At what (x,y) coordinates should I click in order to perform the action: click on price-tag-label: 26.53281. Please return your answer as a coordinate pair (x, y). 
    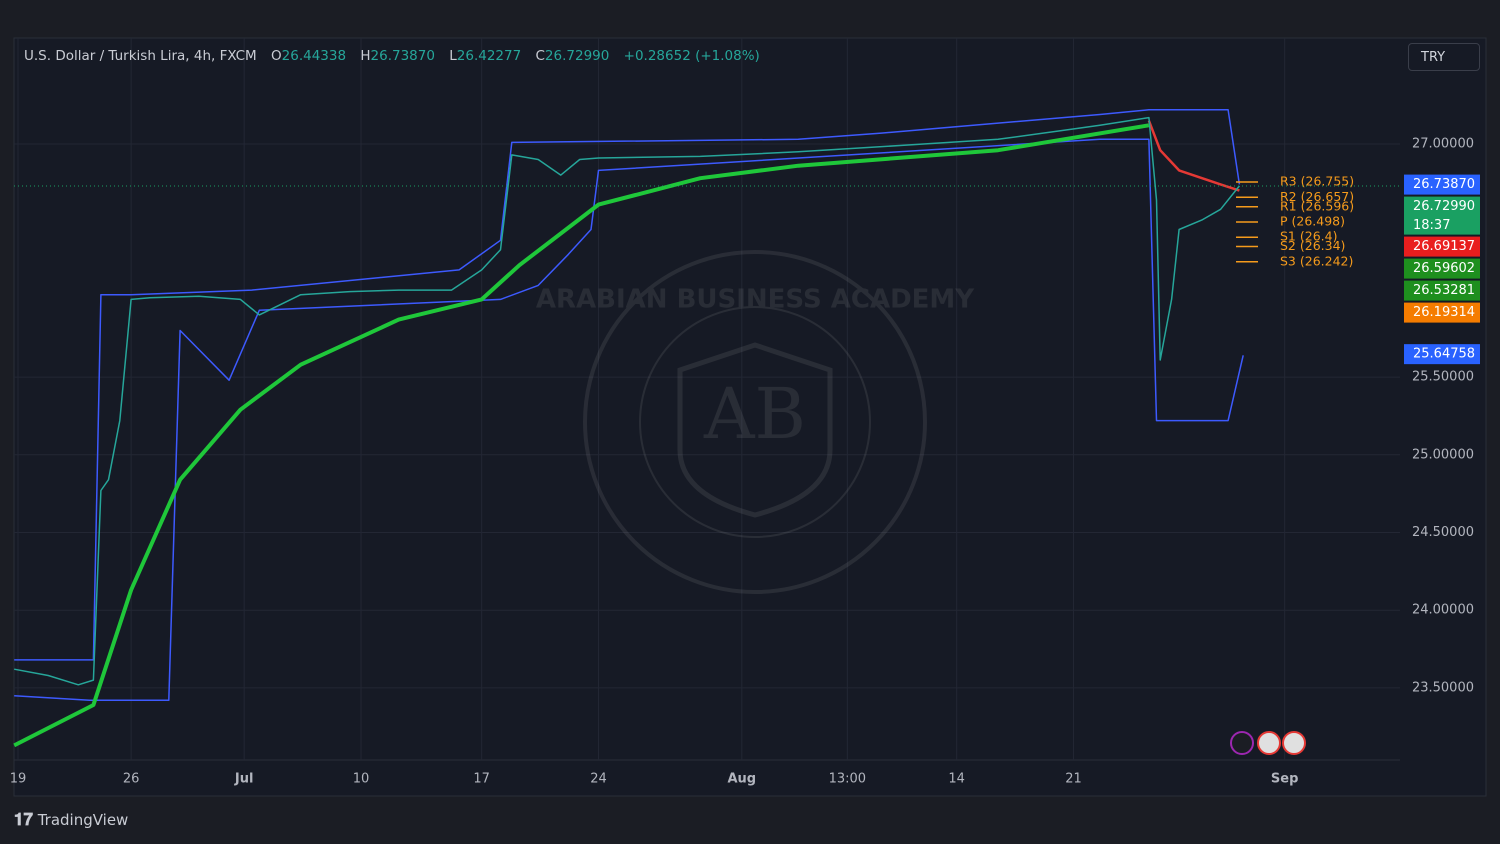
    Looking at the image, I should click on (1444, 290).